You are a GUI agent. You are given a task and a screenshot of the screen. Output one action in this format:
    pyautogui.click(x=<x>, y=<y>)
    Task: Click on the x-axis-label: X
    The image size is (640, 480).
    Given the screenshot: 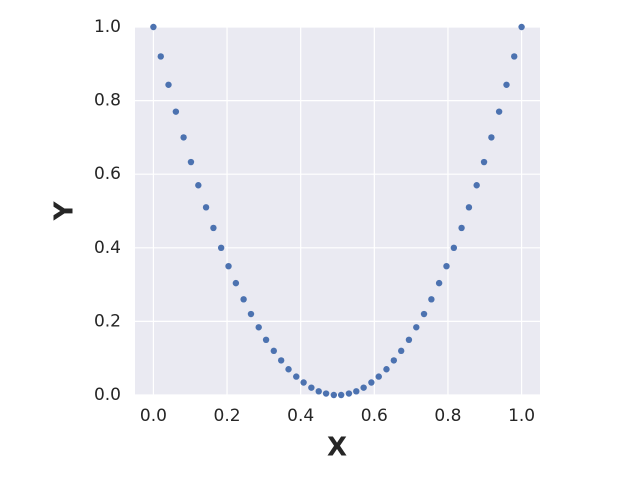 What is the action you would take?
    pyautogui.click(x=337, y=448)
    